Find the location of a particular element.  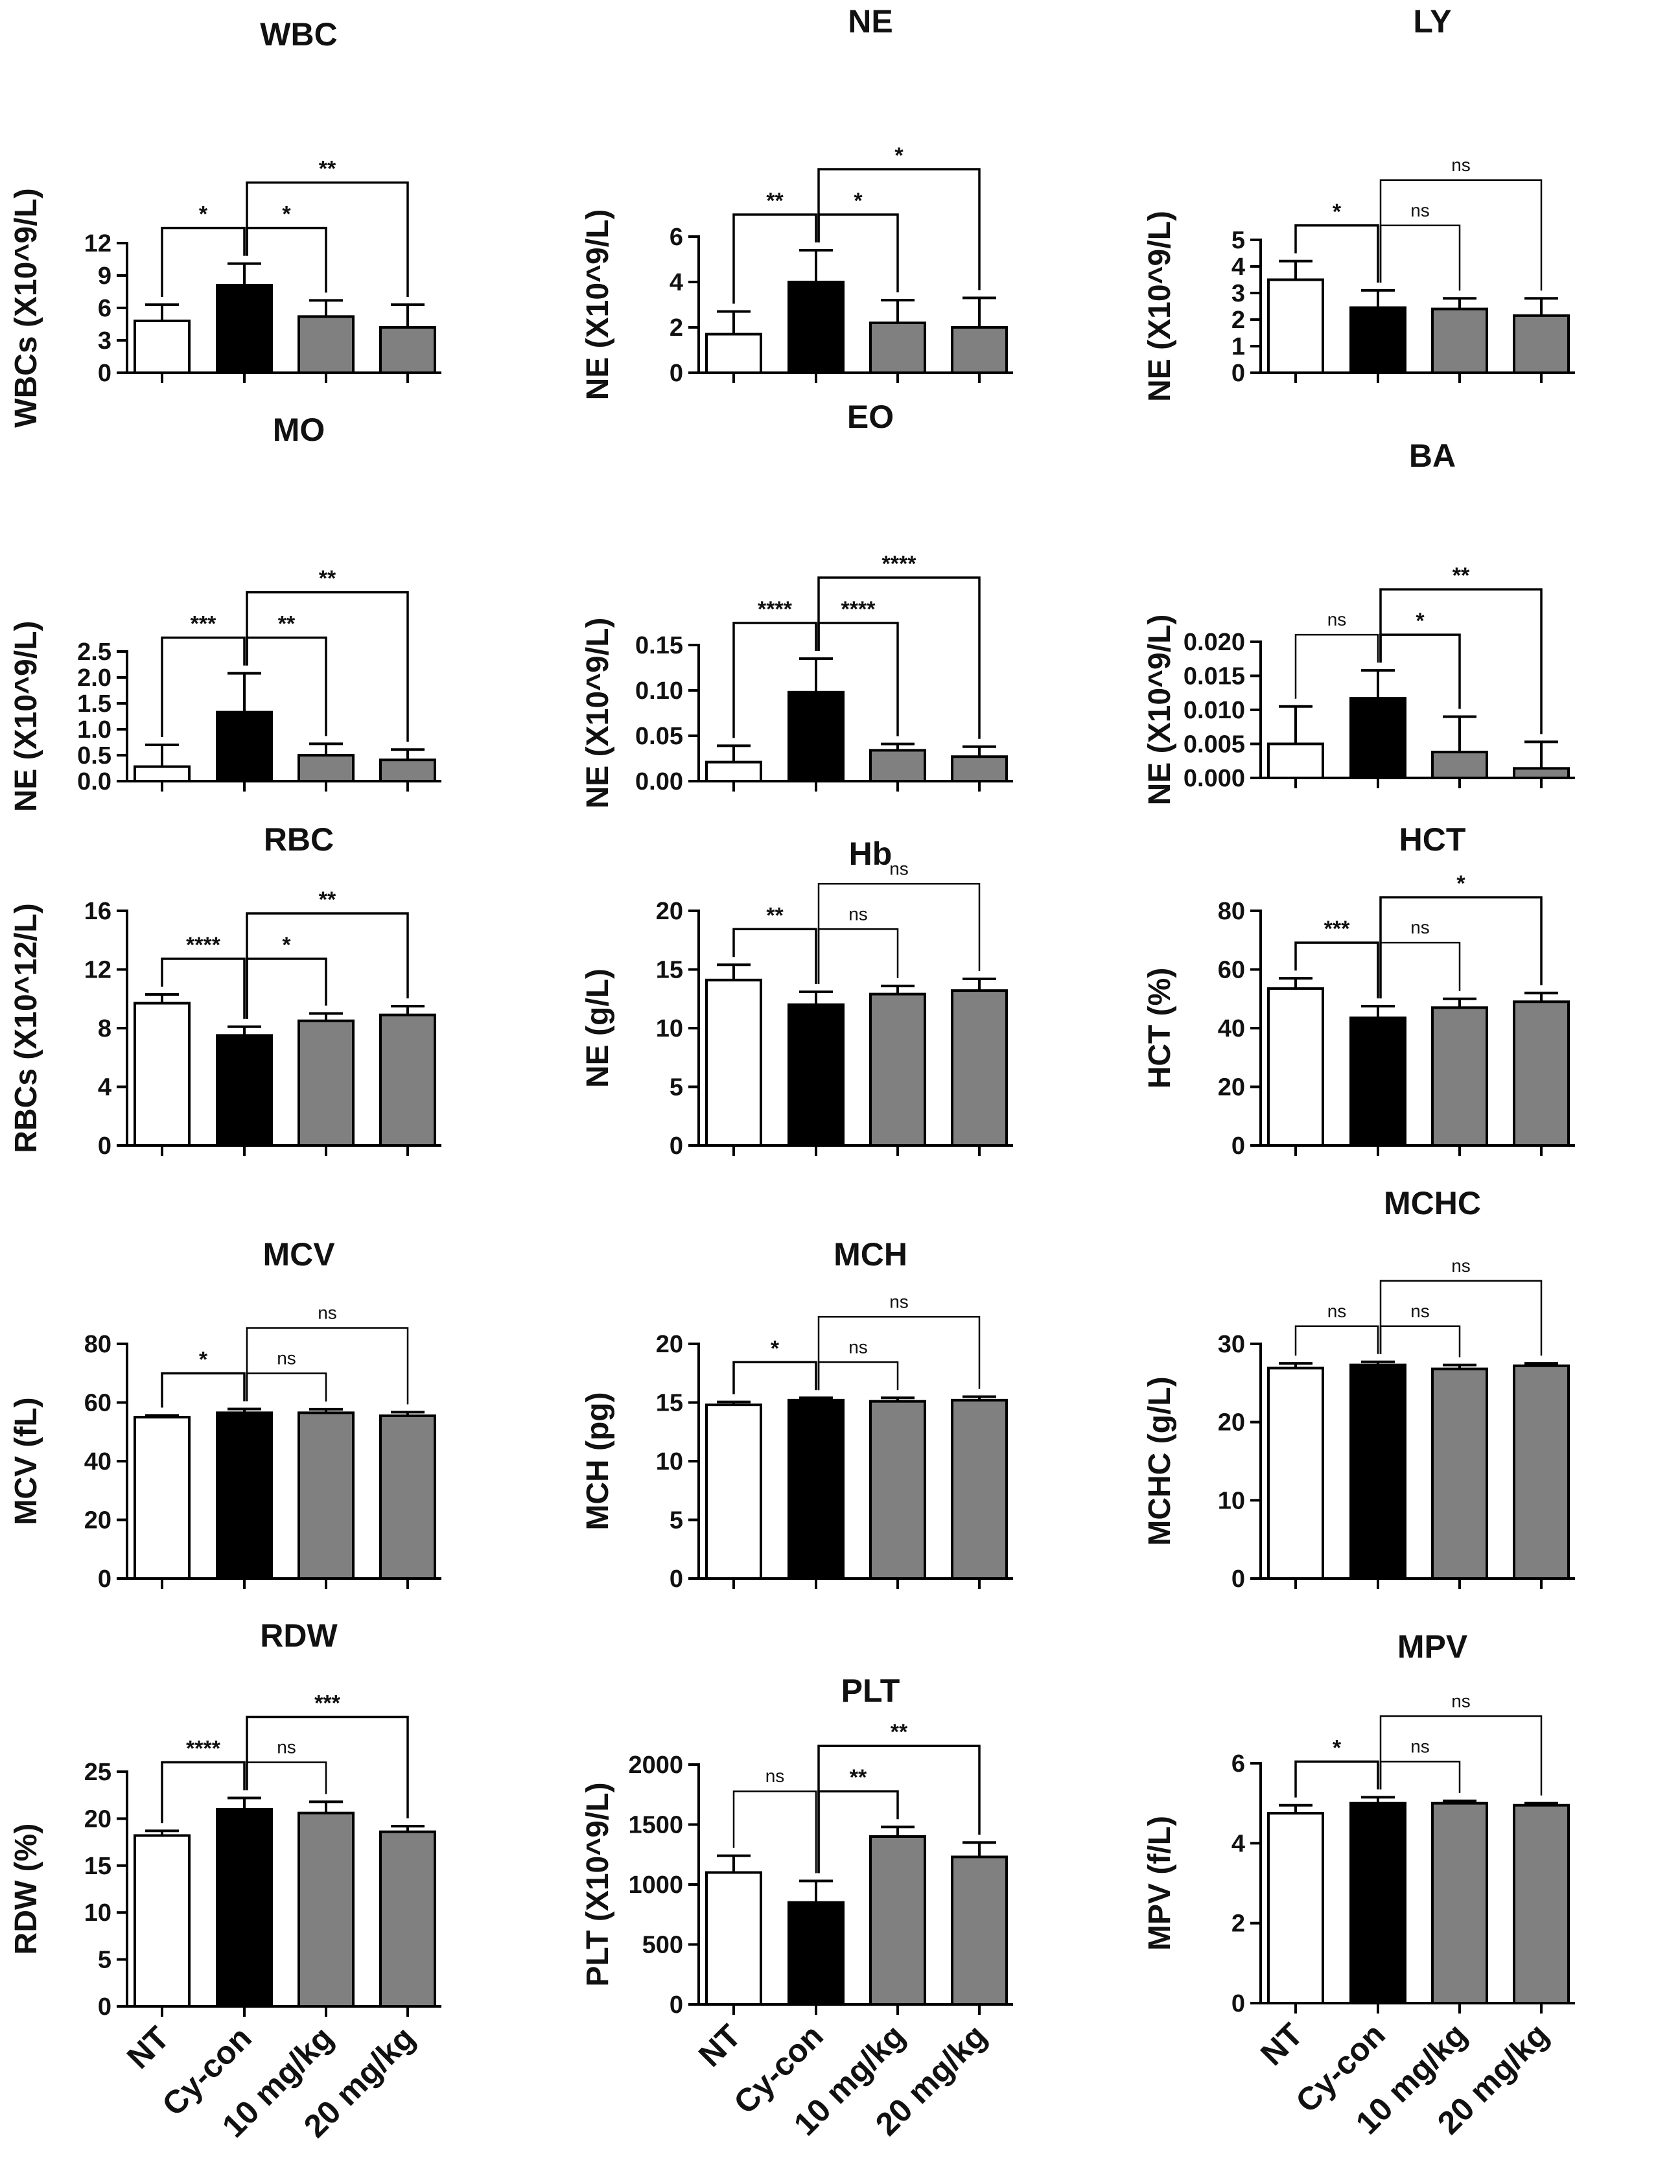

chart-hb: Hb NE (g/L) 0 5 10 15 20 ** ns ns is located at coordinates (797, 998).